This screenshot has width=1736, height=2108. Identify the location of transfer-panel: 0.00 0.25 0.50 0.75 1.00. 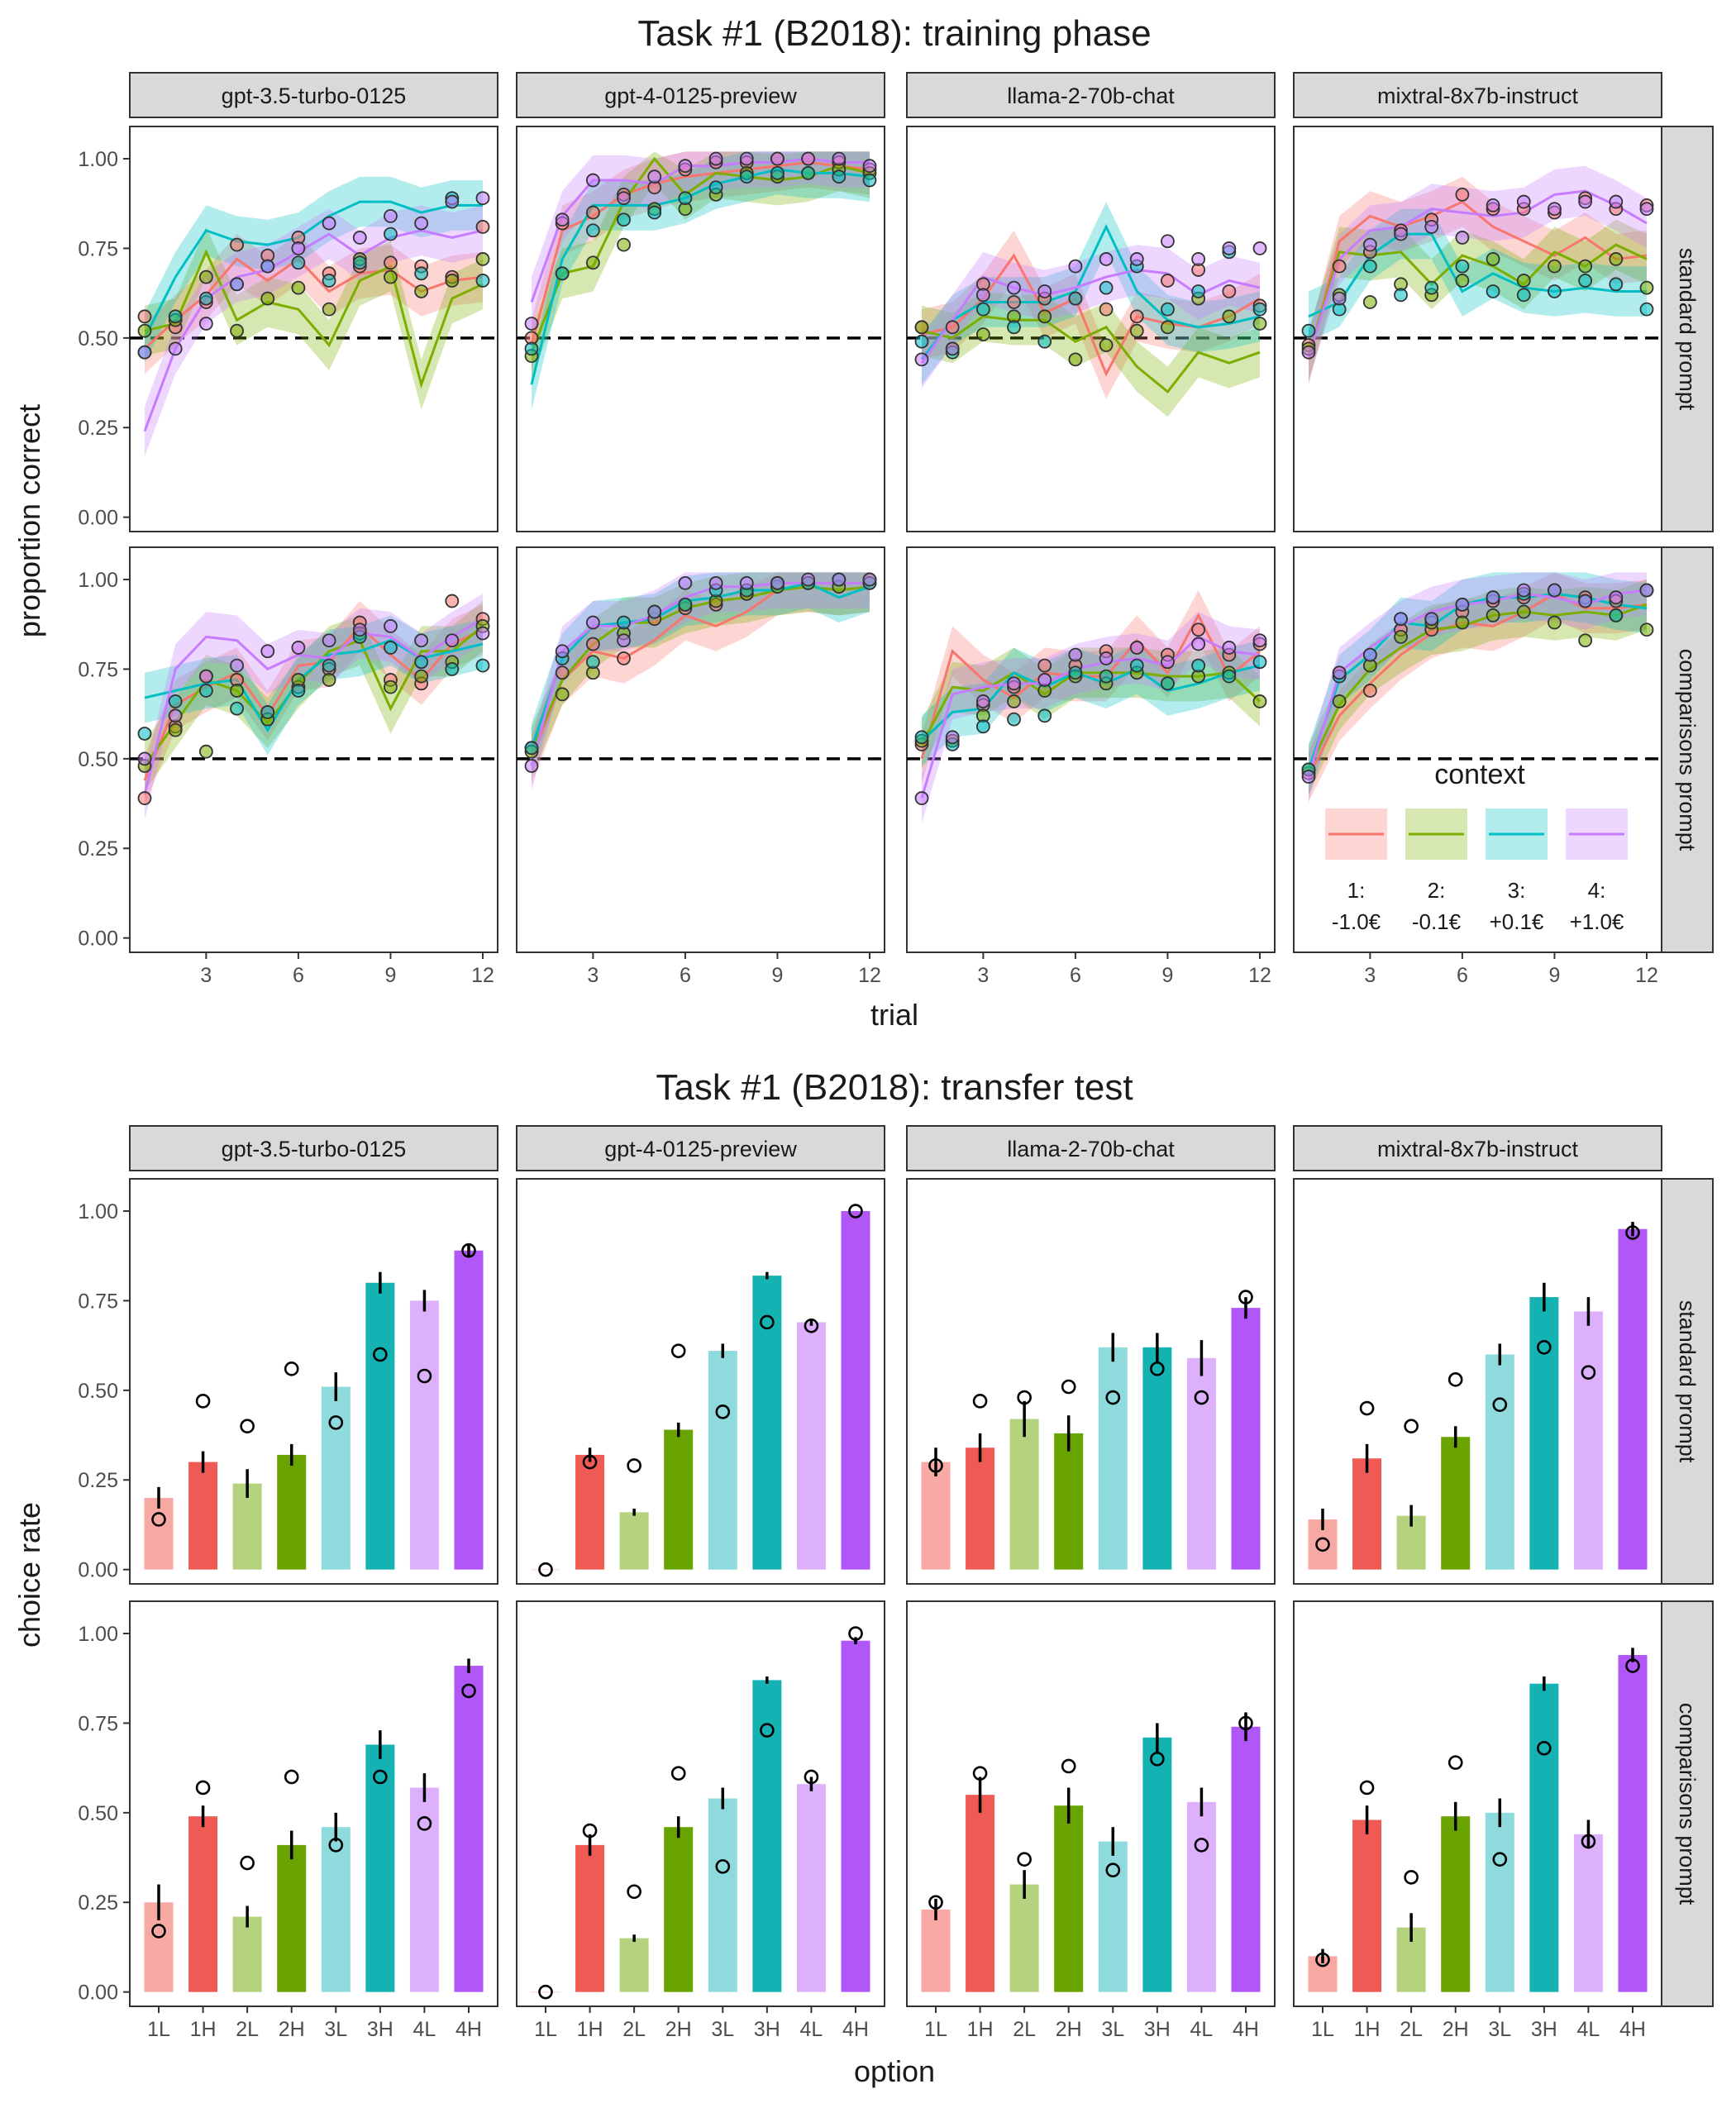
(288, 1381).